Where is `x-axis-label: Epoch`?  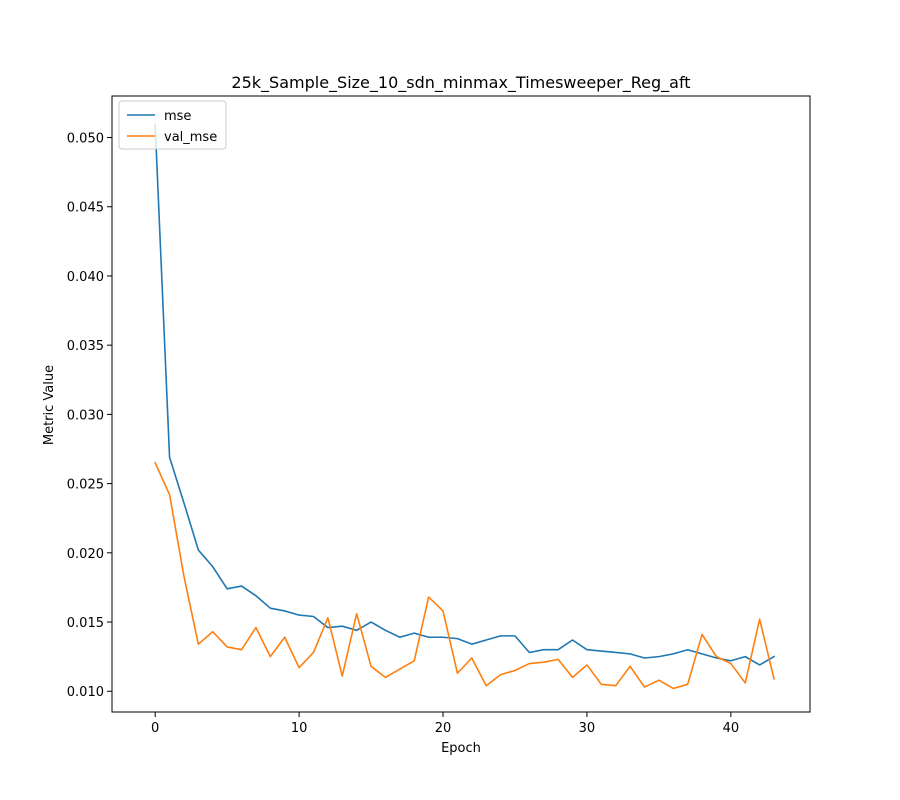 x-axis-label: Epoch is located at coordinates (461, 748).